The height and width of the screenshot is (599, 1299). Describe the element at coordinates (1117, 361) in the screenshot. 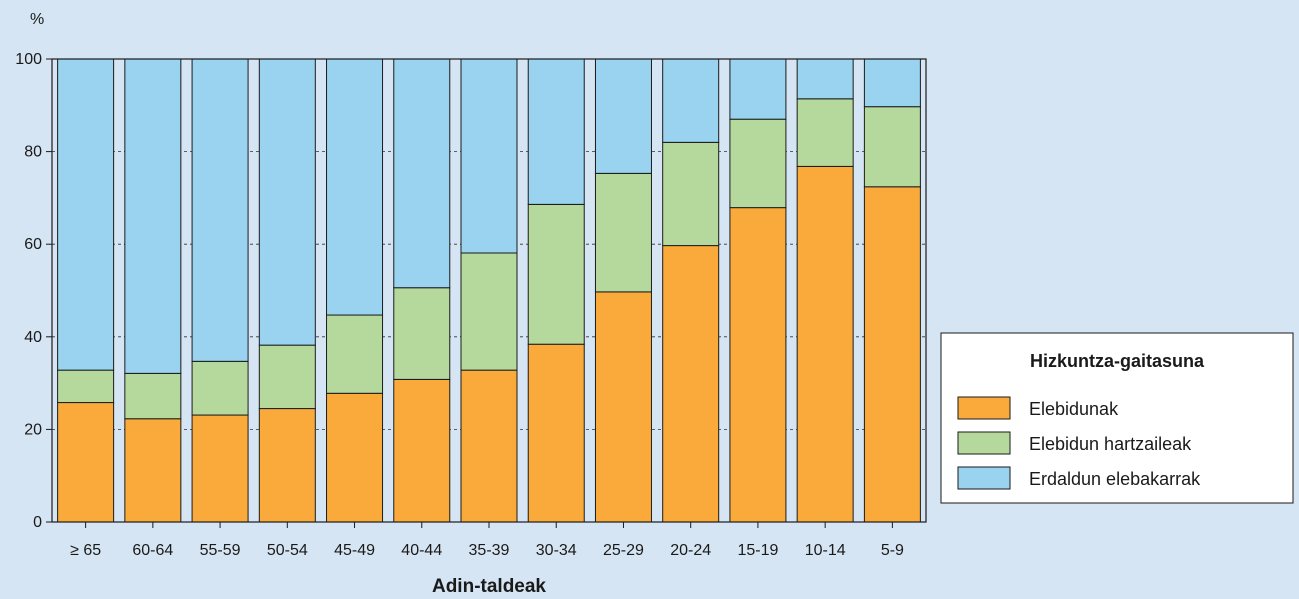

I see `legend-title: Hizkuntza-gaitasuna` at that location.